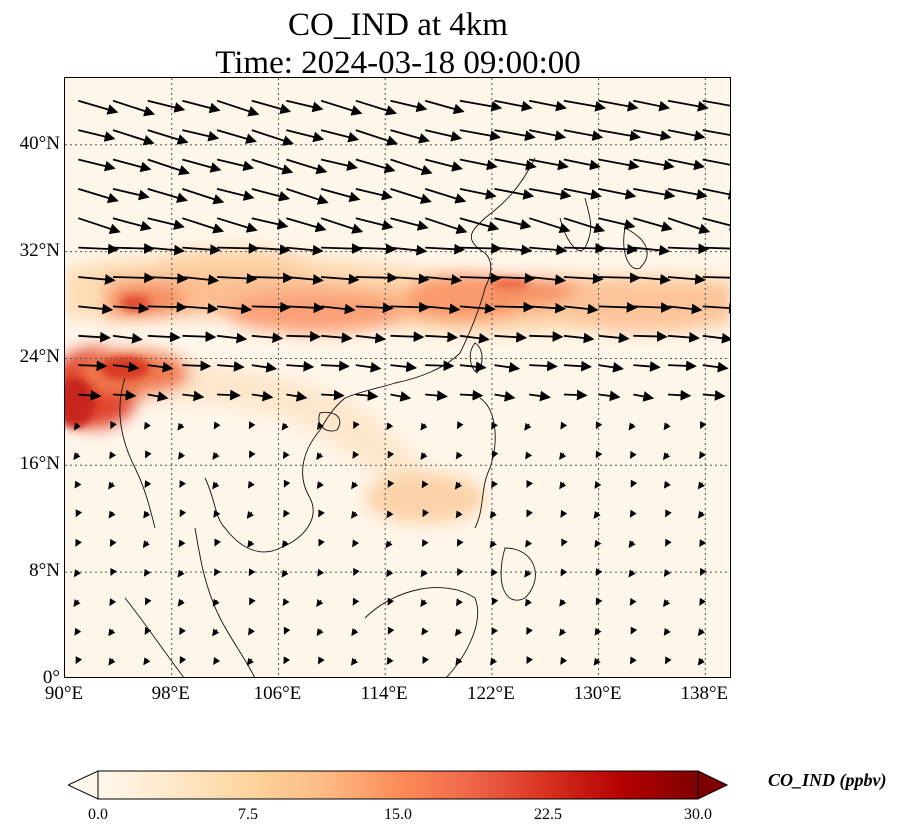 The image size is (915, 836). Describe the element at coordinates (224, 602) in the screenshot. I see `malay-peninsula` at that location.